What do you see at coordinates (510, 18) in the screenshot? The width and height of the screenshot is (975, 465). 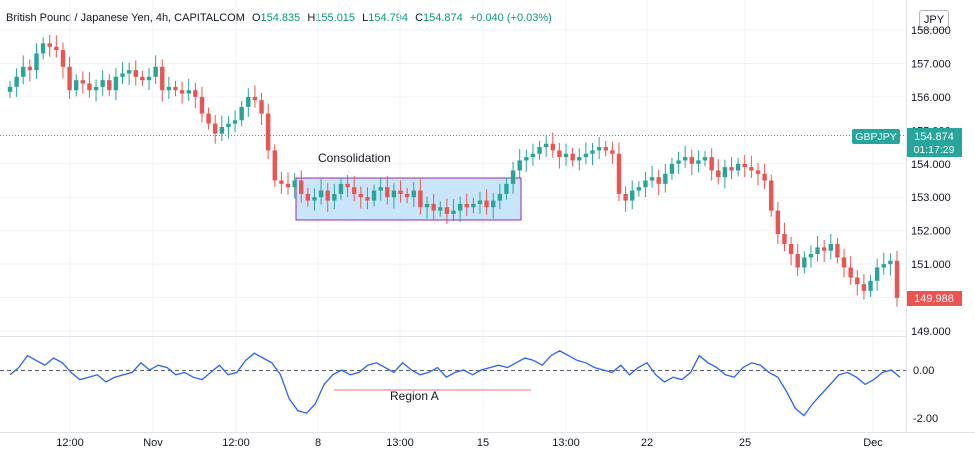 I see `change-value: +0.040 (+0.03%)` at bounding box center [510, 18].